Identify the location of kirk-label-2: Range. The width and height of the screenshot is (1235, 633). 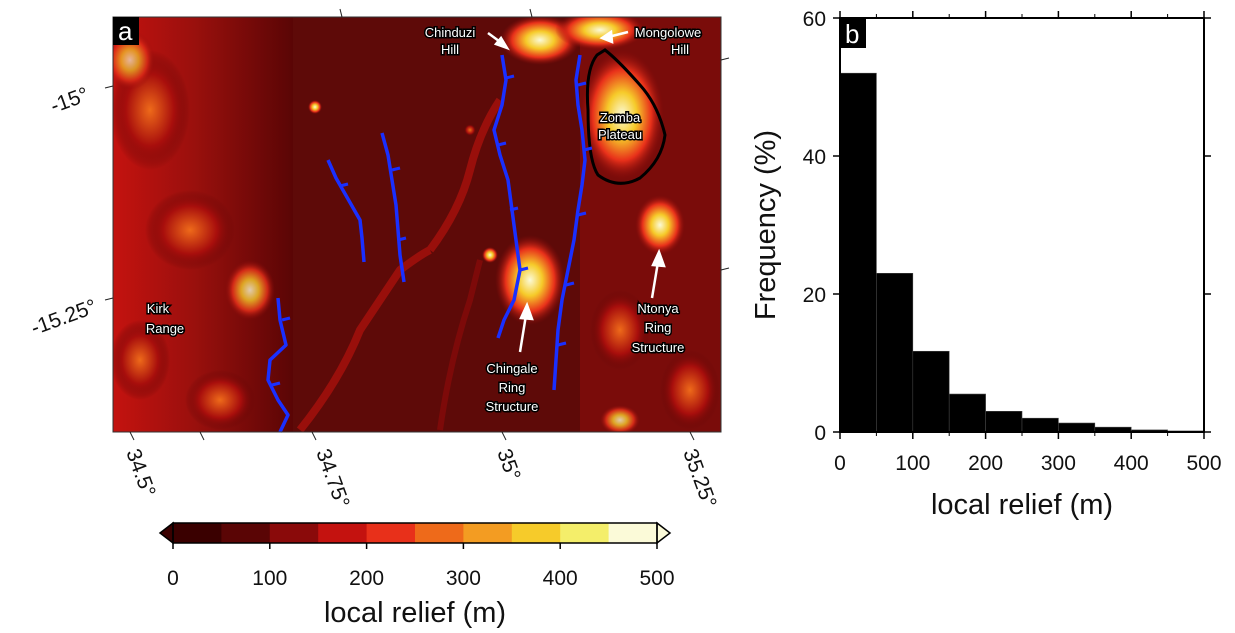
(165, 328).